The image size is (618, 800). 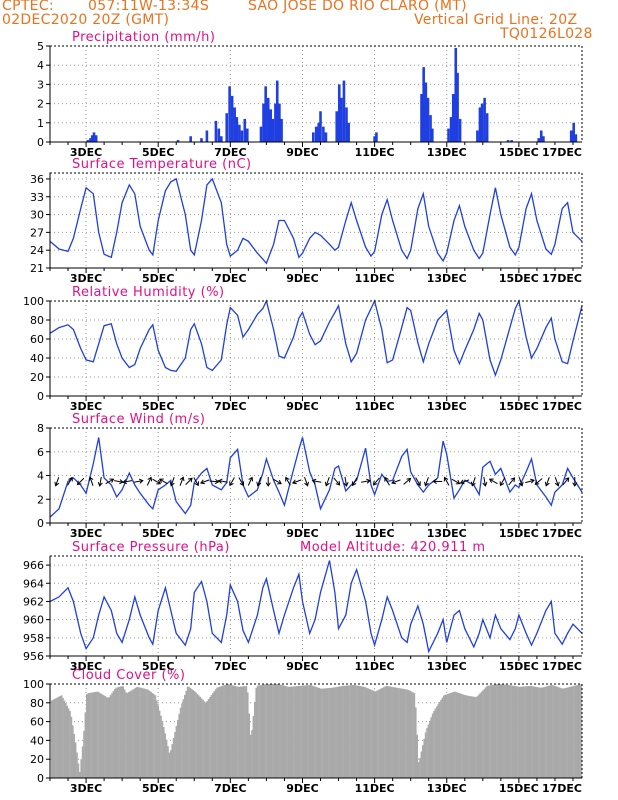 I want to click on y-tick-label: 33, so click(x=37, y=197).